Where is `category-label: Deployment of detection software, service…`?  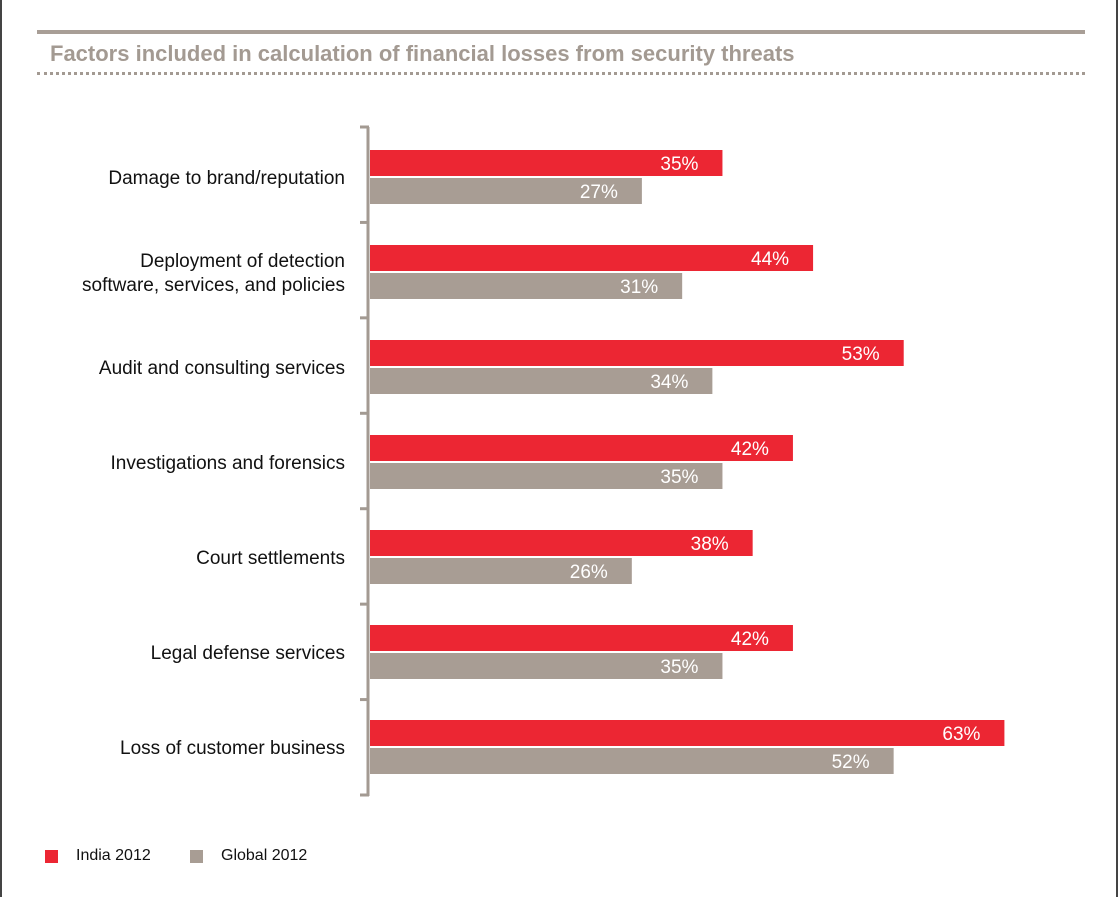 category-label: Deployment of detection software, service… is located at coordinates (213, 273).